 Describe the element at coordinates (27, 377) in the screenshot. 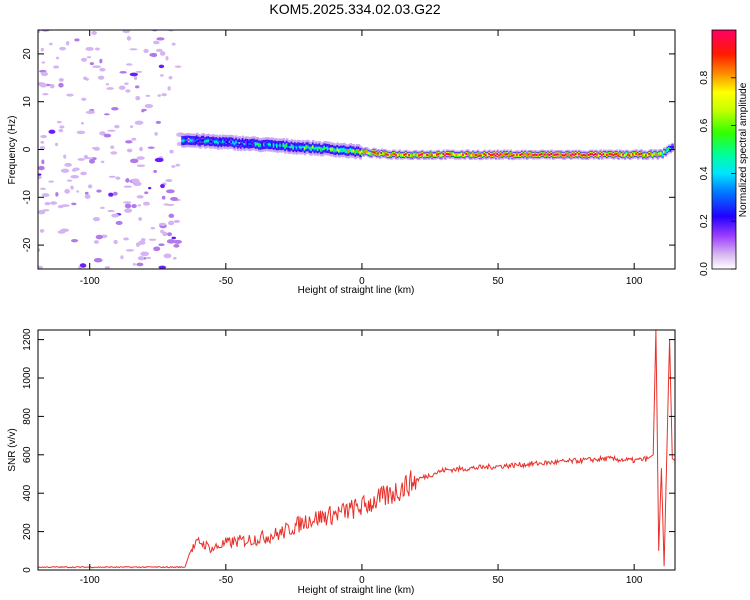

I see `y-tick-label: 1000` at that location.